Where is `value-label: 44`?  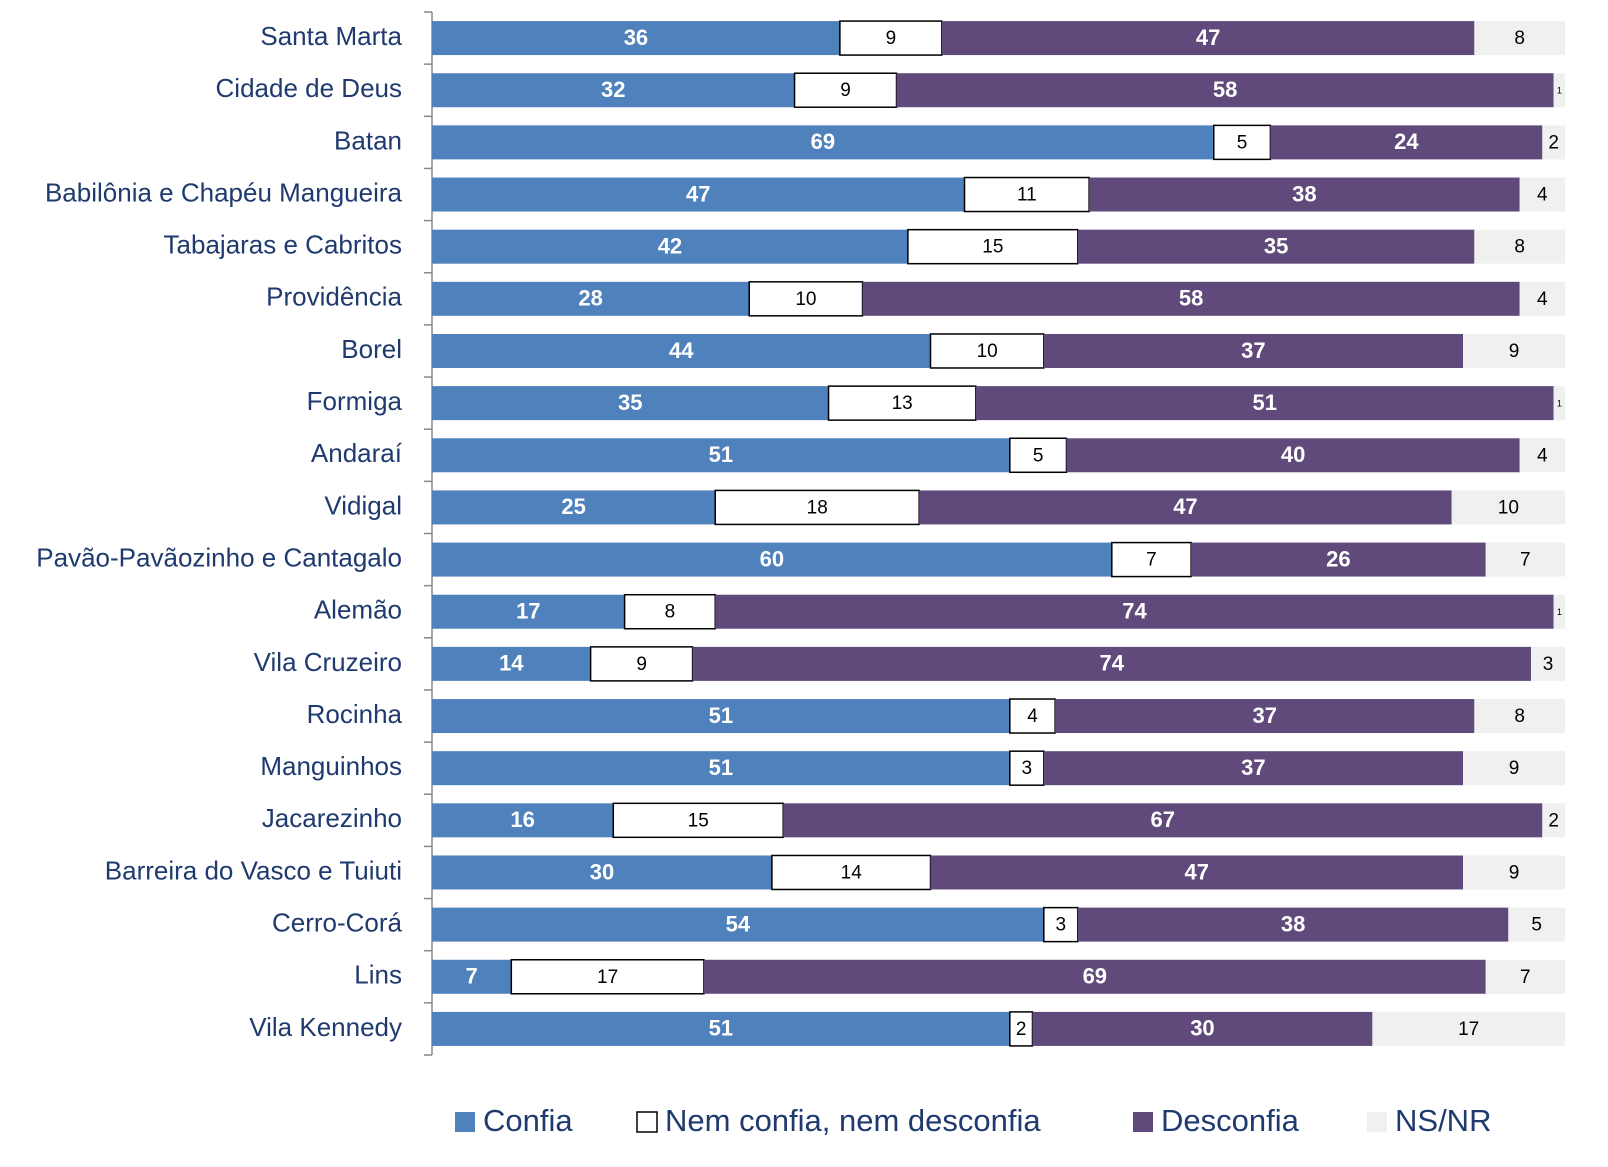 value-label: 44 is located at coordinates (681, 350).